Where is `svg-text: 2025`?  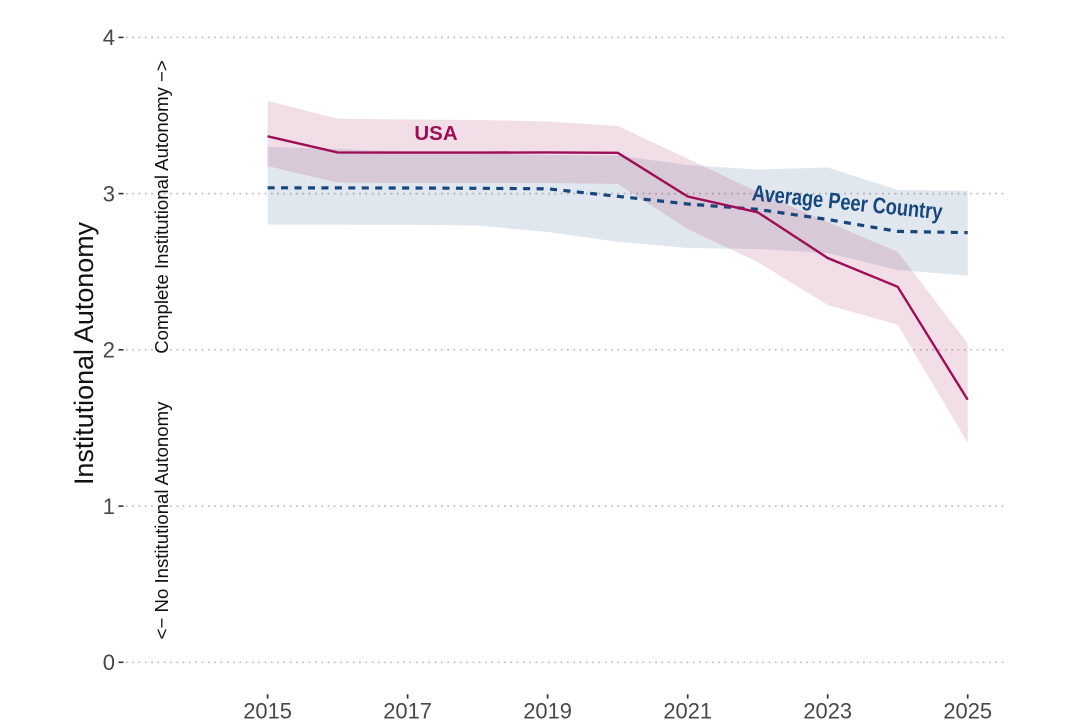 svg-text: 2025 is located at coordinates (967, 711).